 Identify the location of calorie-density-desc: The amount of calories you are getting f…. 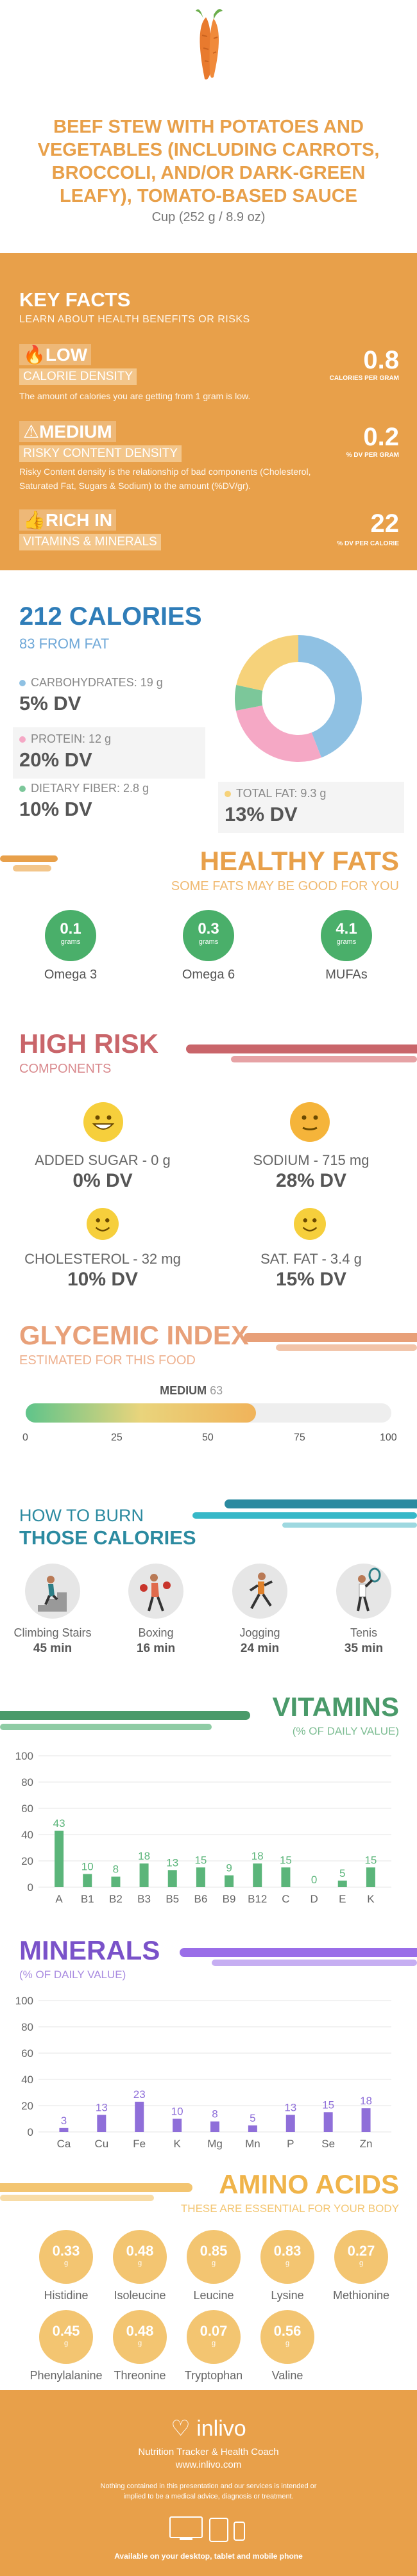
(135, 396).